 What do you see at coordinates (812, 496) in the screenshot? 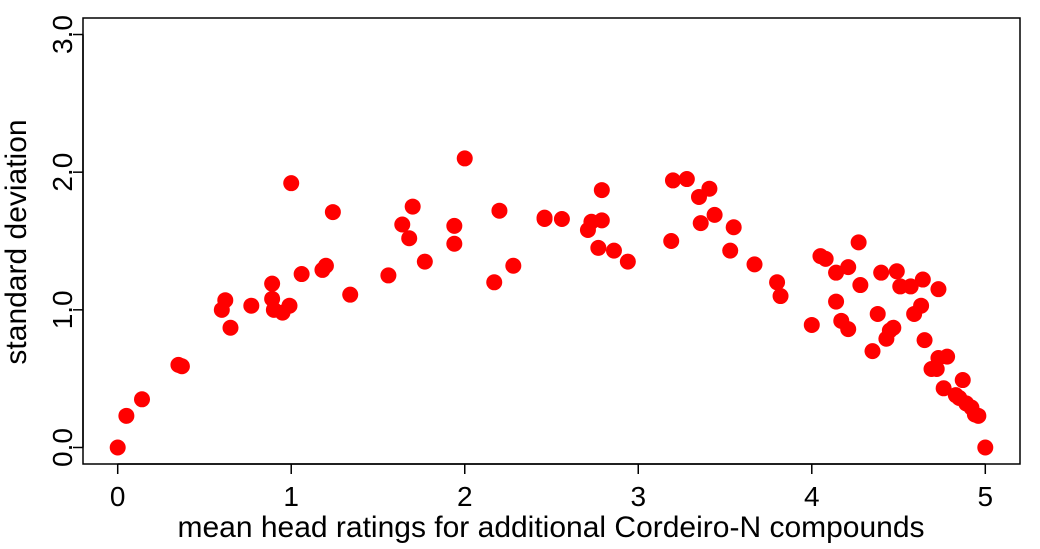
I see `x-tick-label: 4` at bounding box center [812, 496].